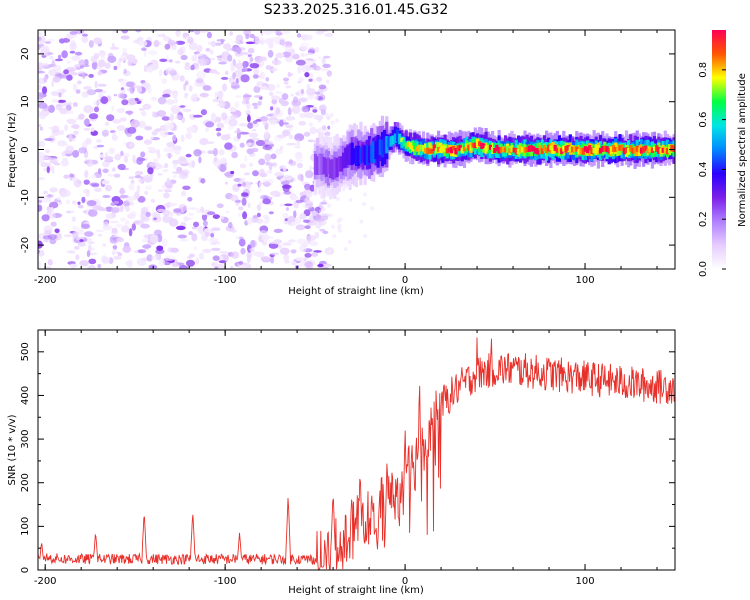  Describe the element at coordinates (225, 280) in the screenshot. I see `x-tick-label: -100` at that location.